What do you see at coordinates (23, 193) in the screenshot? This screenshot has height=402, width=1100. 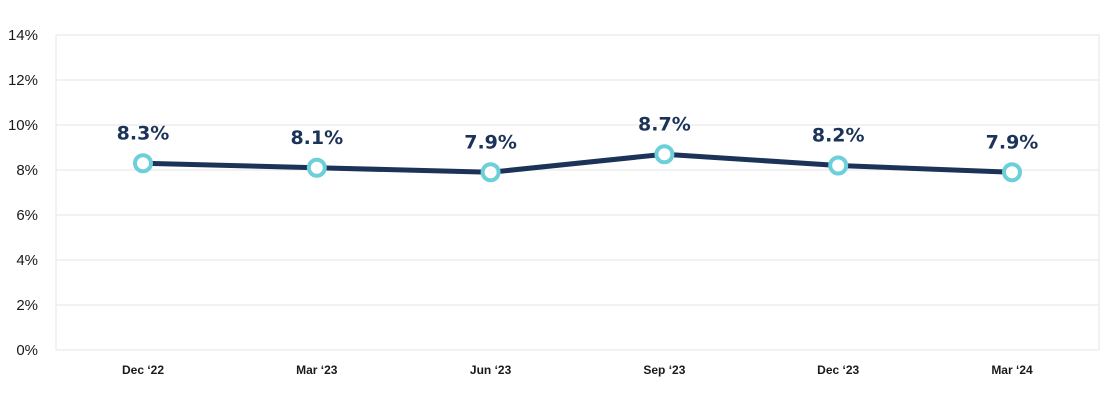 I see `y-axis-tick-labels: 0% 2% 4% 6% 8% 10% 12% 14%` at bounding box center [23, 193].